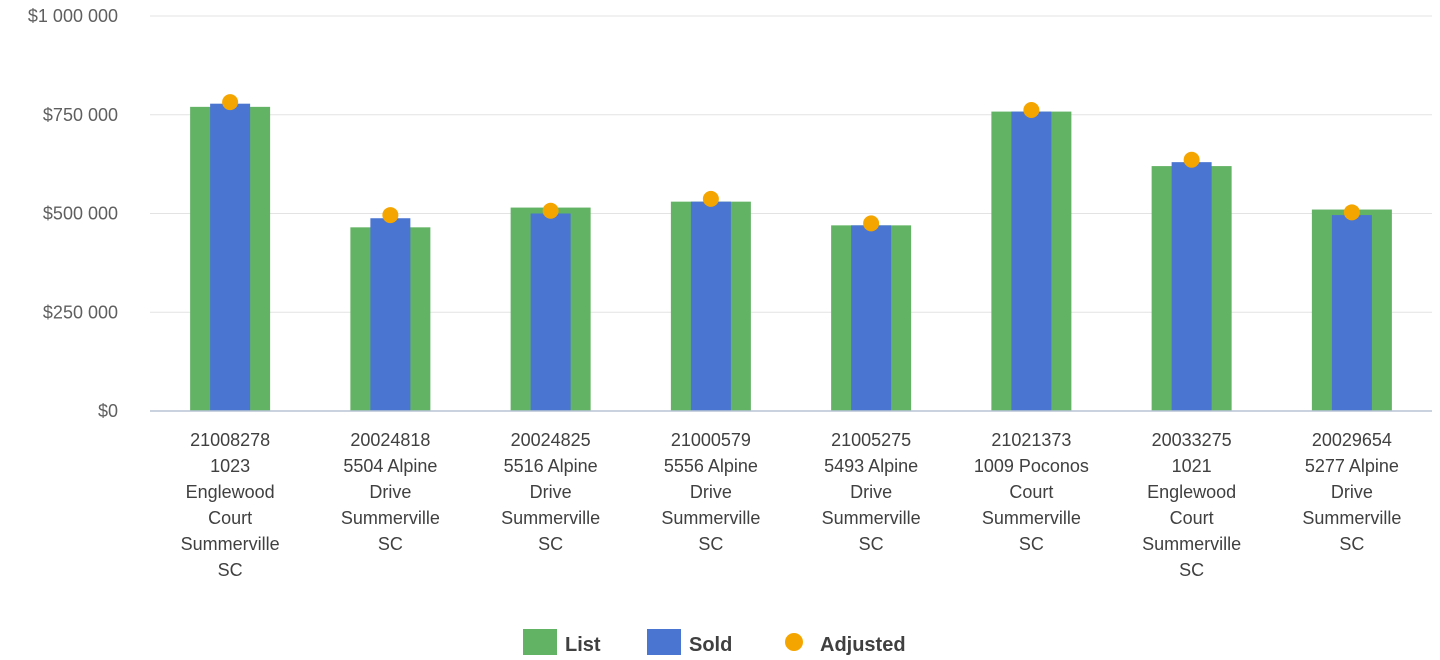 The image size is (1440, 660). I want to click on x-tick-label-line: 1009 Poconos, so click(1031, 466).